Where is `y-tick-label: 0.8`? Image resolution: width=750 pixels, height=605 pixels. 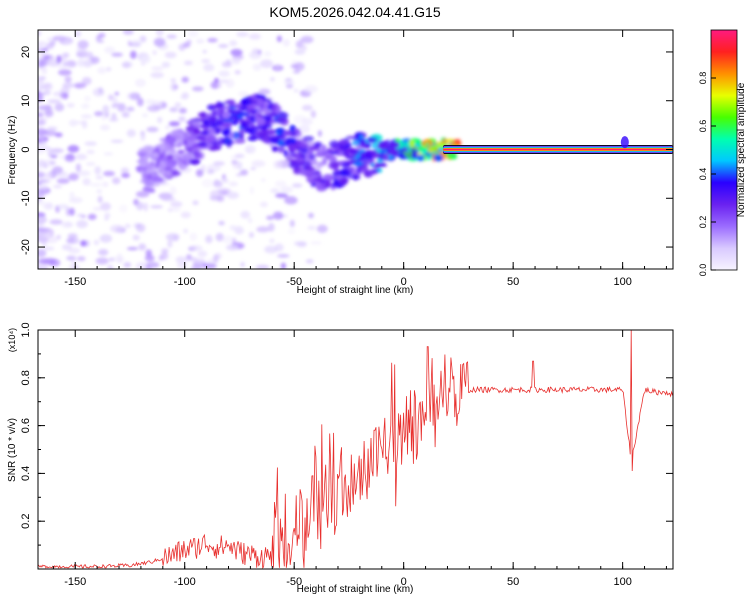
y-tick-label: 0.8 is located at coordinates (26, 377).